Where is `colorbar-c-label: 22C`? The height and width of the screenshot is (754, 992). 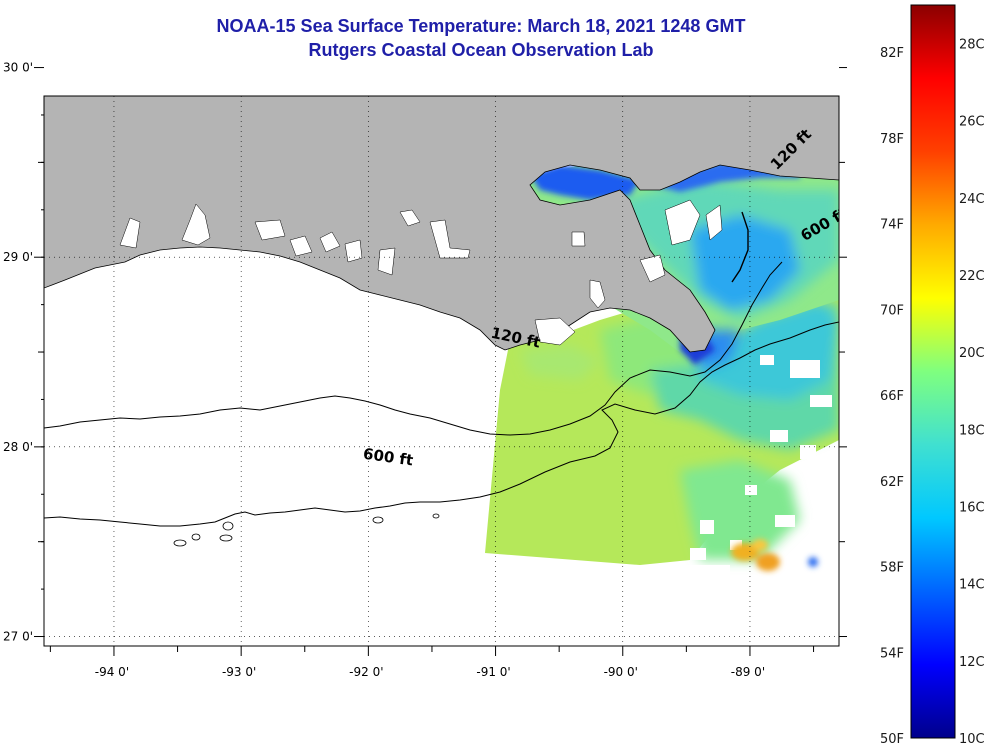
colorbar-c-label: 22C is located at coordinates (972, 276).